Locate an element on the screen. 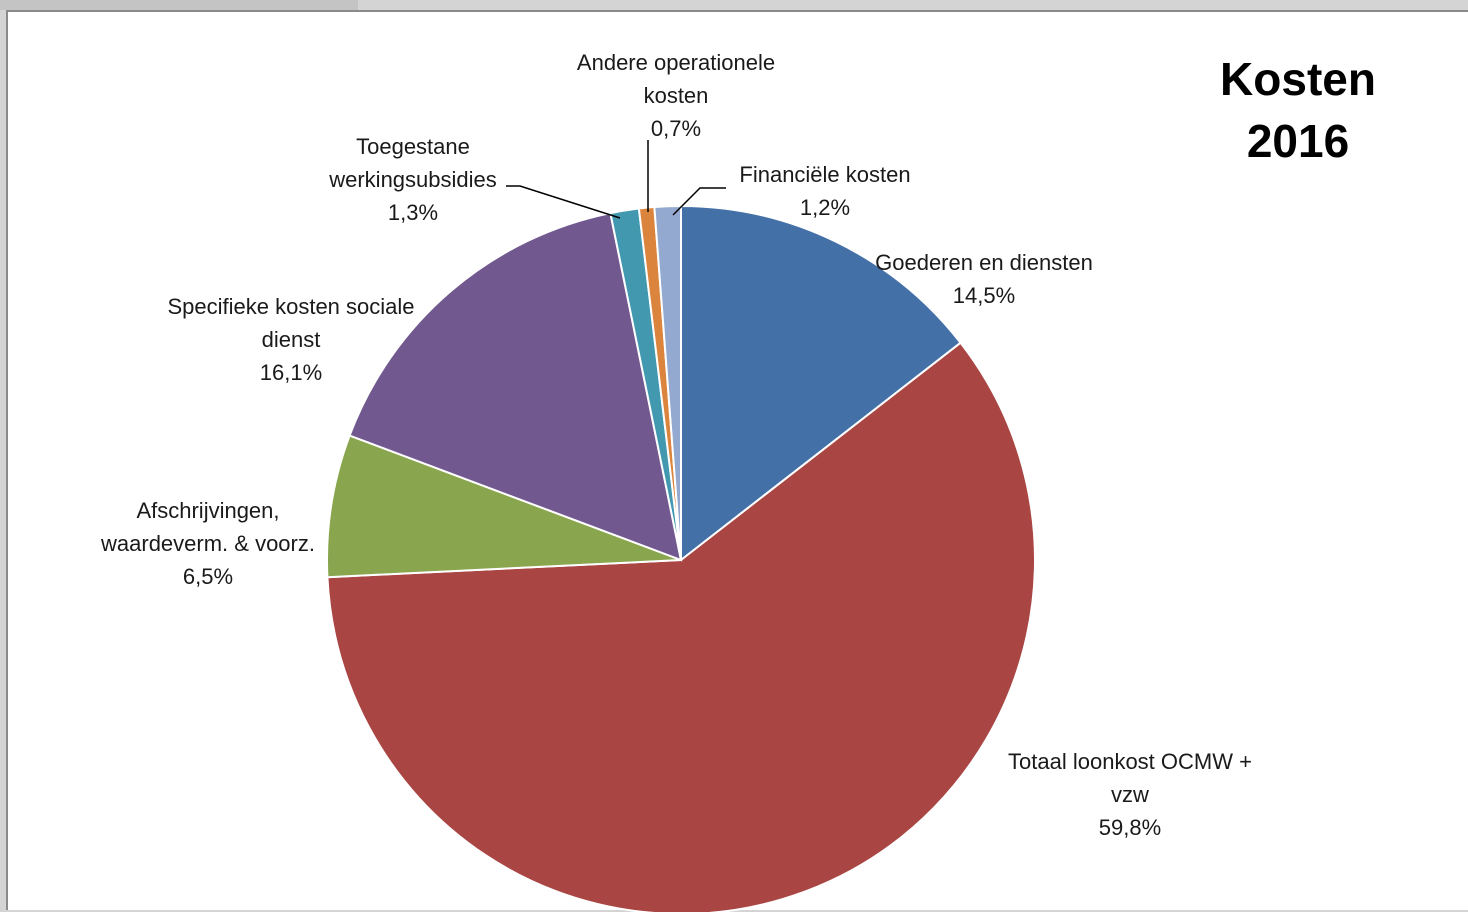  leader-lines is located at coordinates (616, 179).